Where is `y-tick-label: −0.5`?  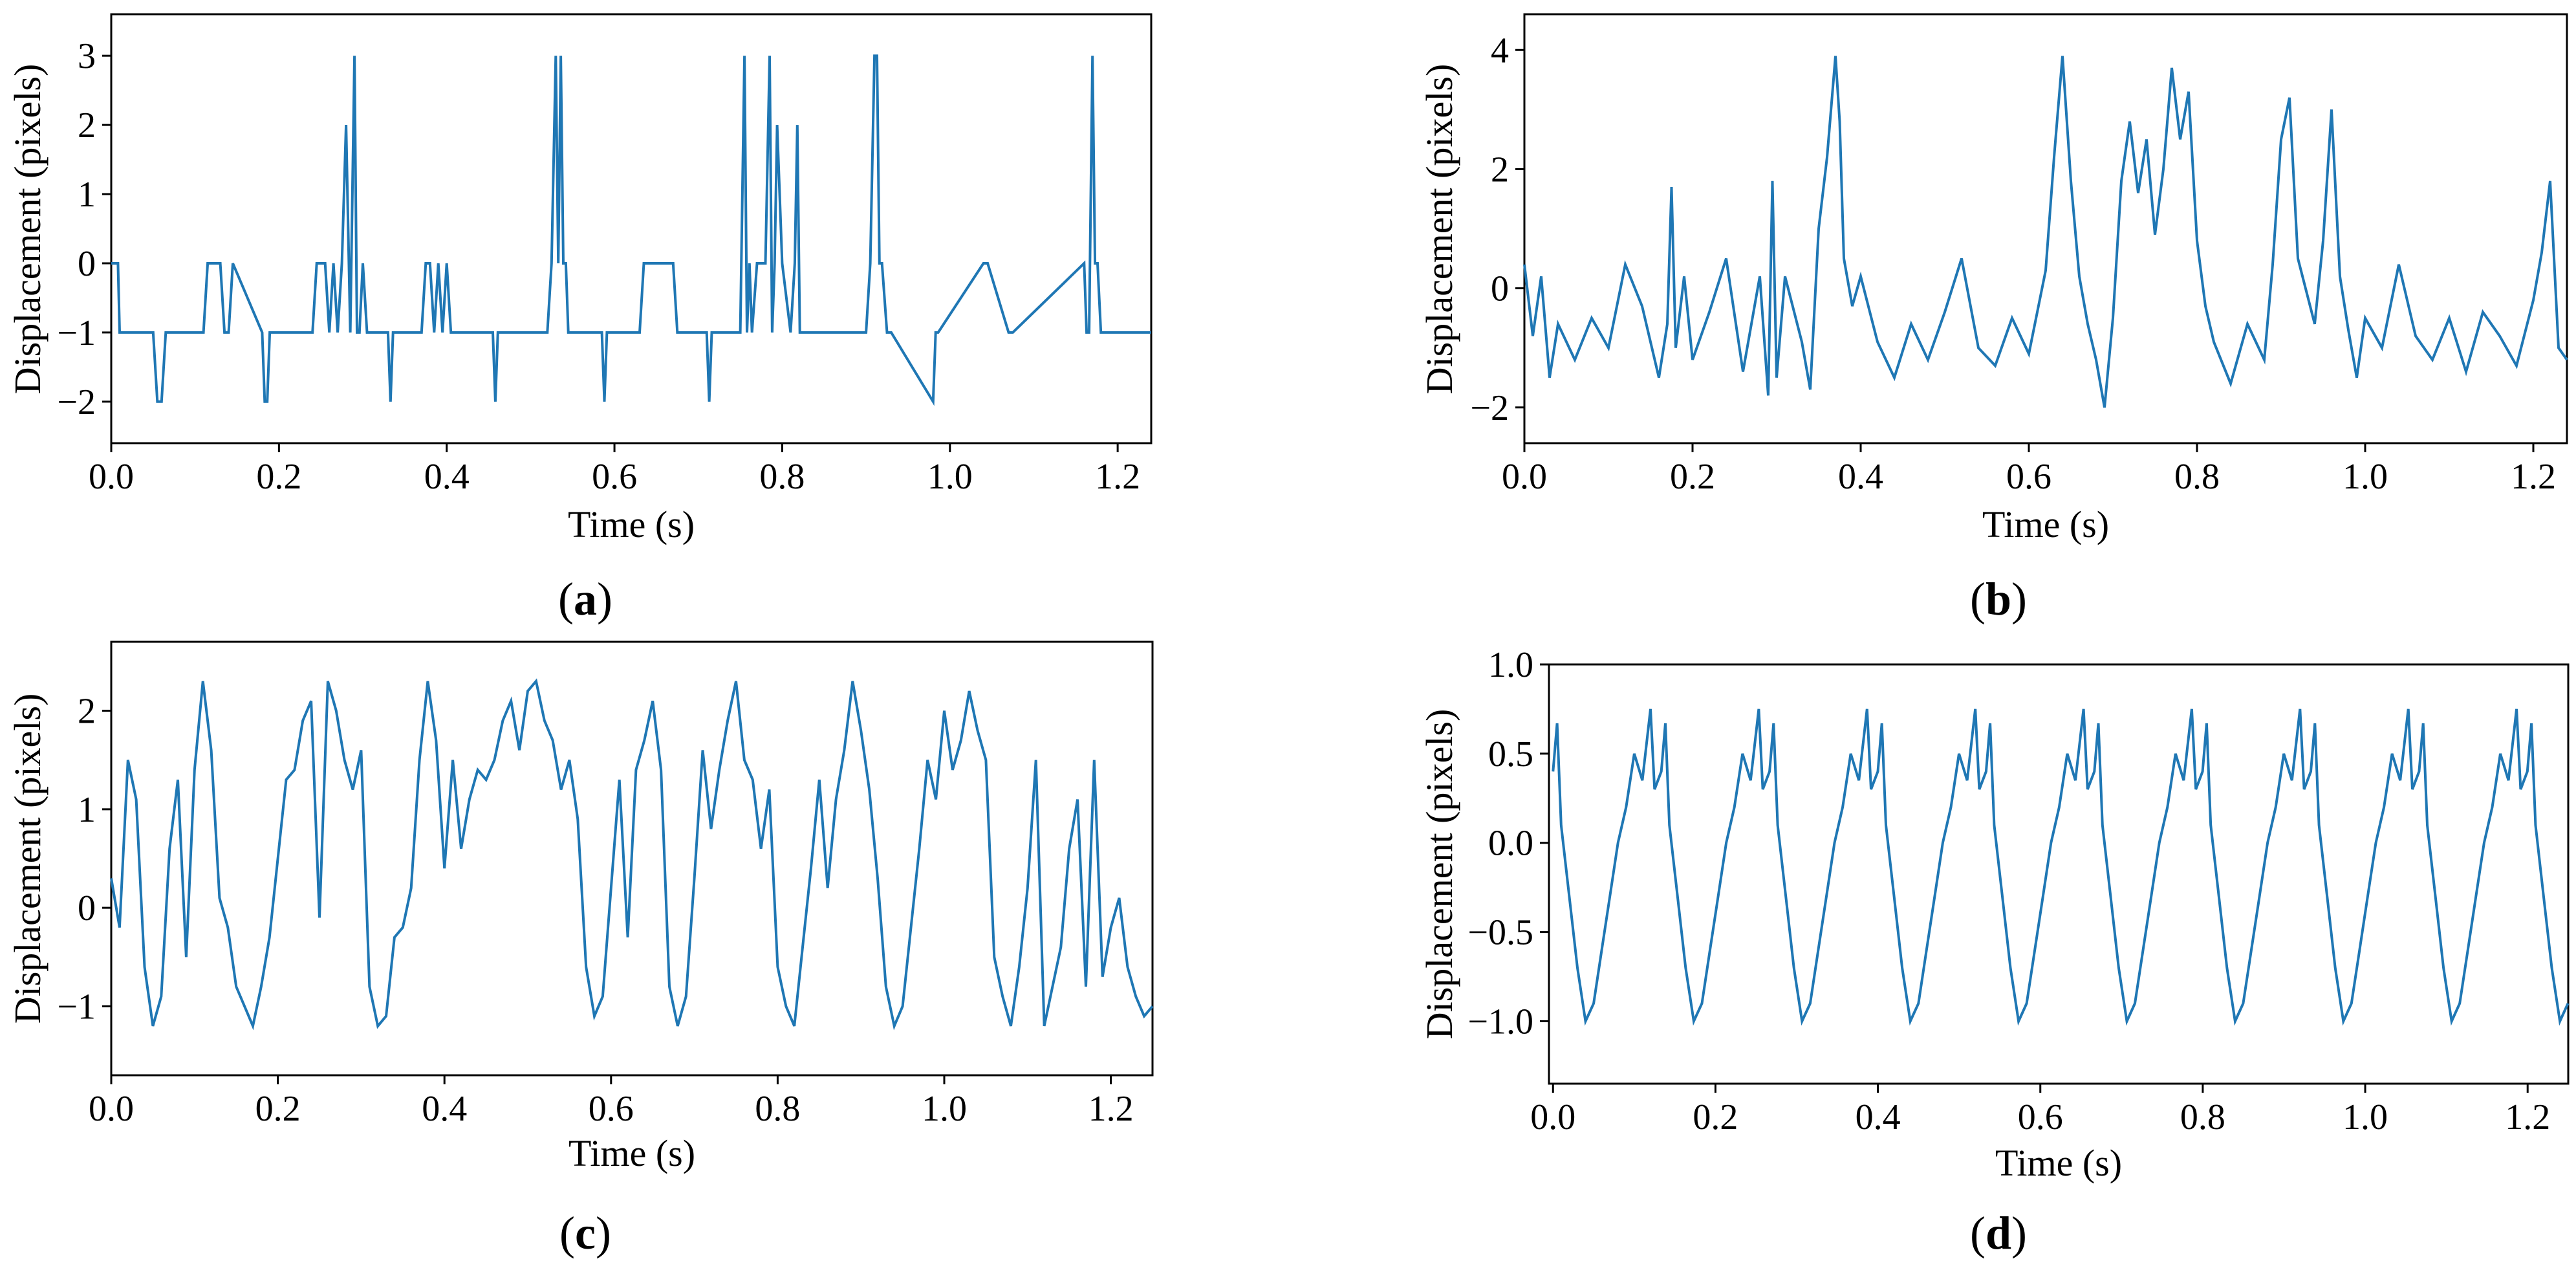
y-tick-label: −0.5 is located at coordinates (1500, 933).